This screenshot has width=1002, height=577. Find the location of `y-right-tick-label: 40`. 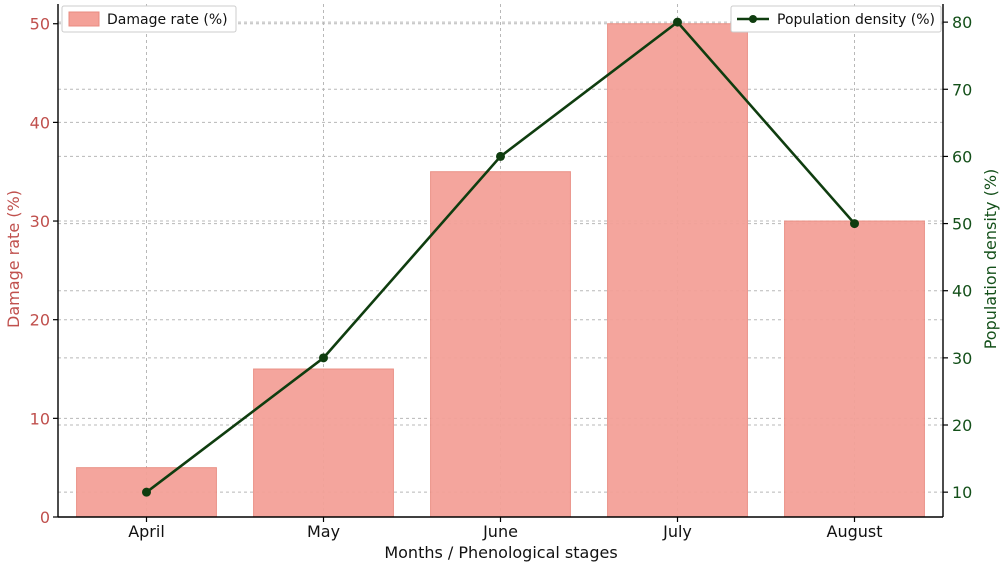

y-right-tick-label: 40 is located at coordinates (962, 291).